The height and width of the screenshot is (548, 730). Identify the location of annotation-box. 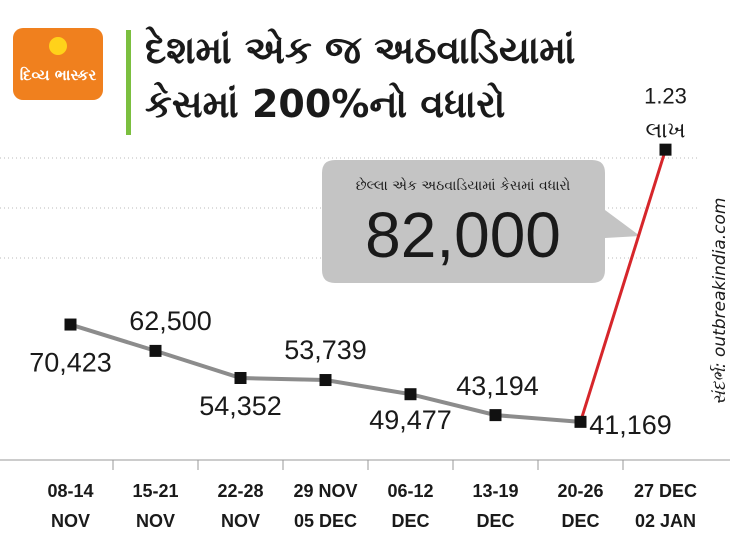
(481, 221).